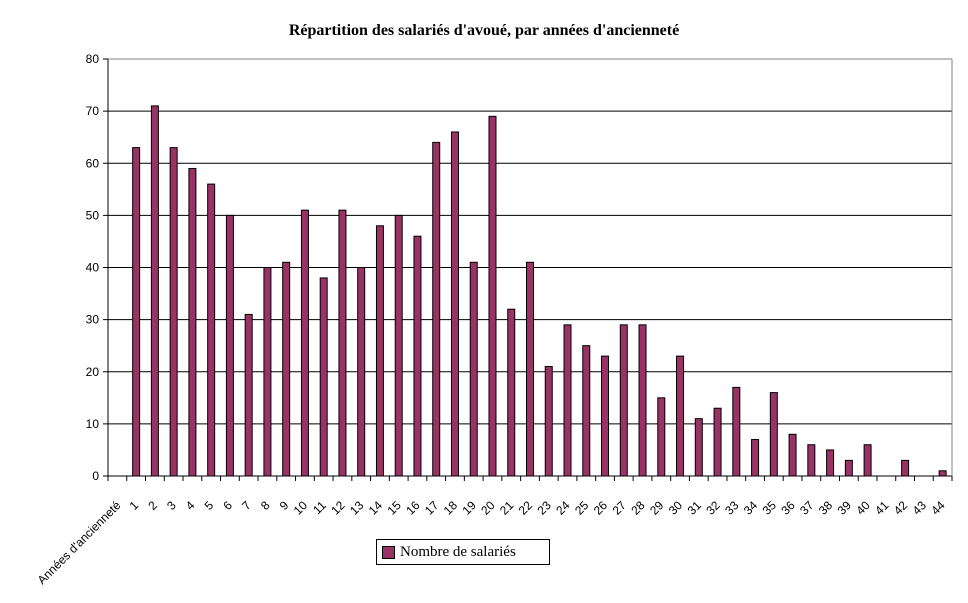 The width and height of the screenshot is (968, 603). Describe the element at coordinates (657, 508) in the screenshot. I see `x-tick-label: 29` at that location.